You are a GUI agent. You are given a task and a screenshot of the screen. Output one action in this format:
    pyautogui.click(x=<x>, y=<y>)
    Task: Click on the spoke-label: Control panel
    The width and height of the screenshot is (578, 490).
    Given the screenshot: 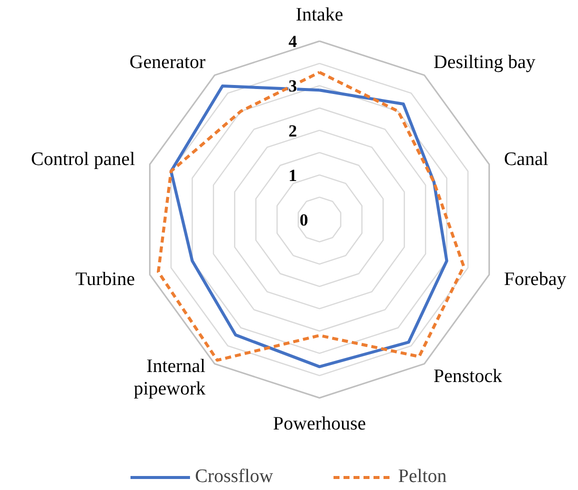 What is the action you would take?
    pyautogui.click(x=83, y=159)
    